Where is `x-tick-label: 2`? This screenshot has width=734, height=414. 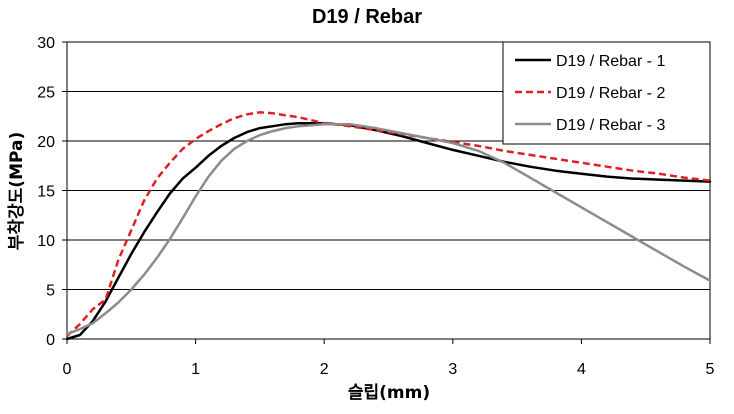 x-tick-label: 2 is located at coordinates (324, 369).